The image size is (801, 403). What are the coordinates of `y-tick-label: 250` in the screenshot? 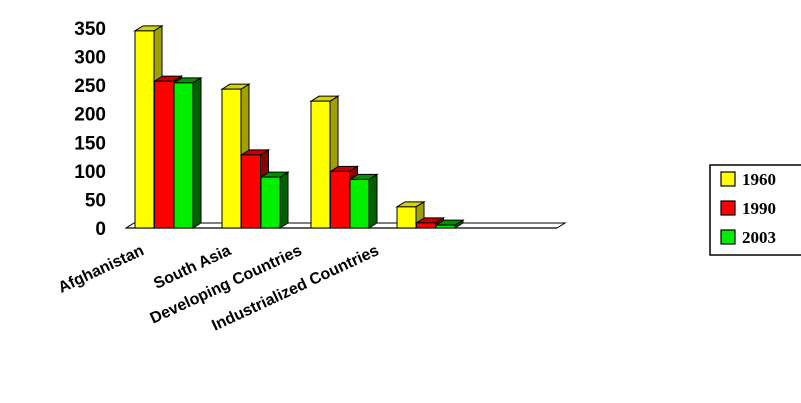 It's located at (90, 86).